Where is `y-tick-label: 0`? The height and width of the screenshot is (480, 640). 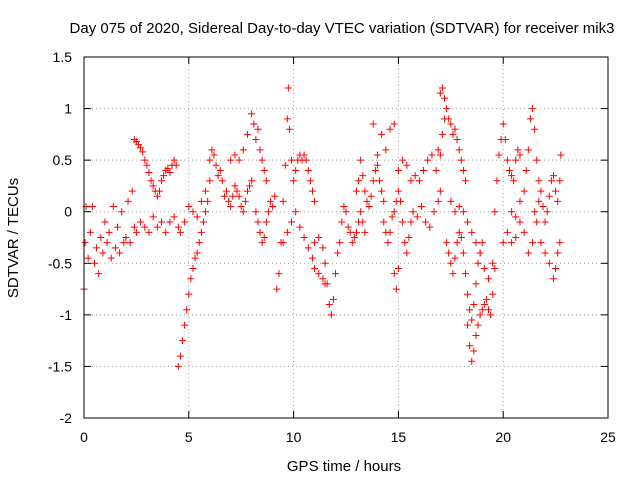 y-tick-label: 0 is located at coordinates (68, 212).